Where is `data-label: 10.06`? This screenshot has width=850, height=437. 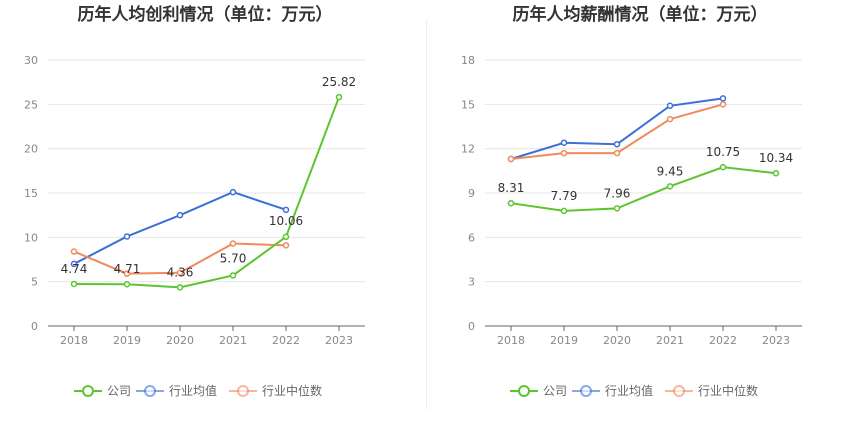 data-label: 10.06 is located at coordinates (286, 221).